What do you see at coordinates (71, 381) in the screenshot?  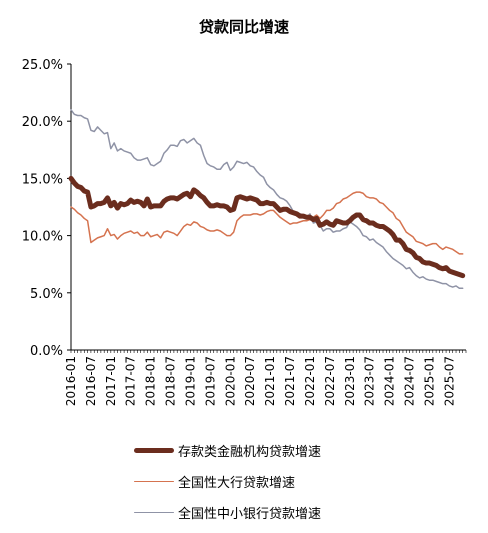 I see `x-tick-label: 2016-01` at bounding box center [71, 381].